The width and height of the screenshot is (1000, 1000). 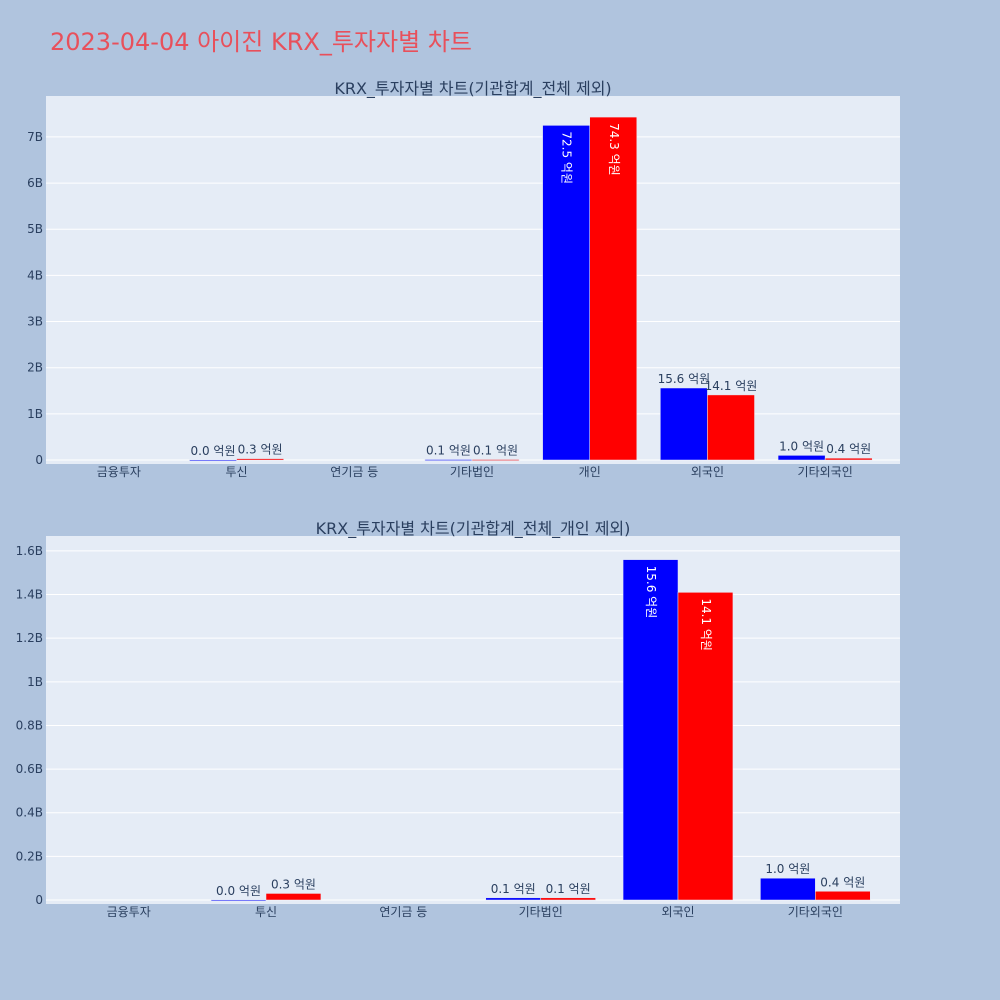 What do you see at coordinates (35, 322) in the screenshot?
I see `y-tick-label: 3B` at bounding box center [35, 322].